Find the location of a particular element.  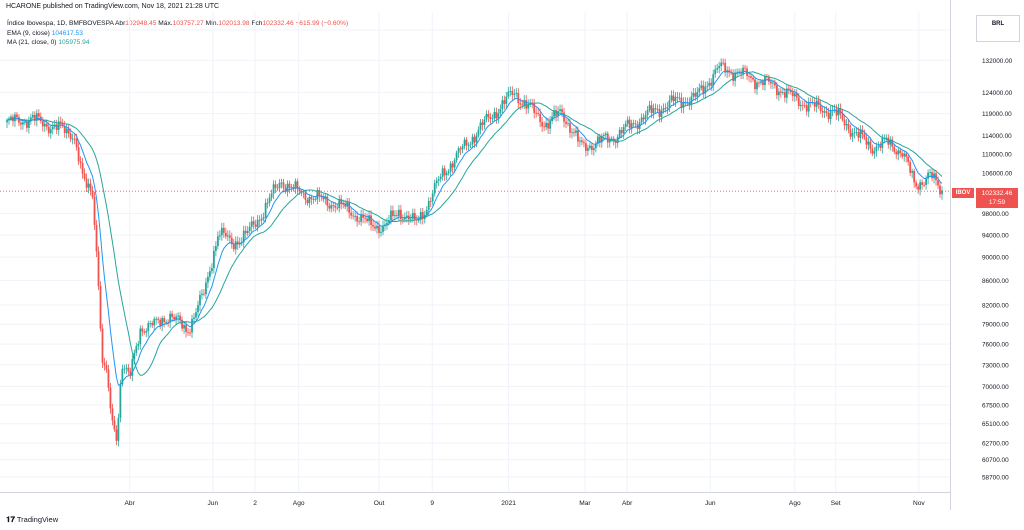

legend-ema-row: EMA (9, close) 104617.53 is located at coordinates (177, 34).